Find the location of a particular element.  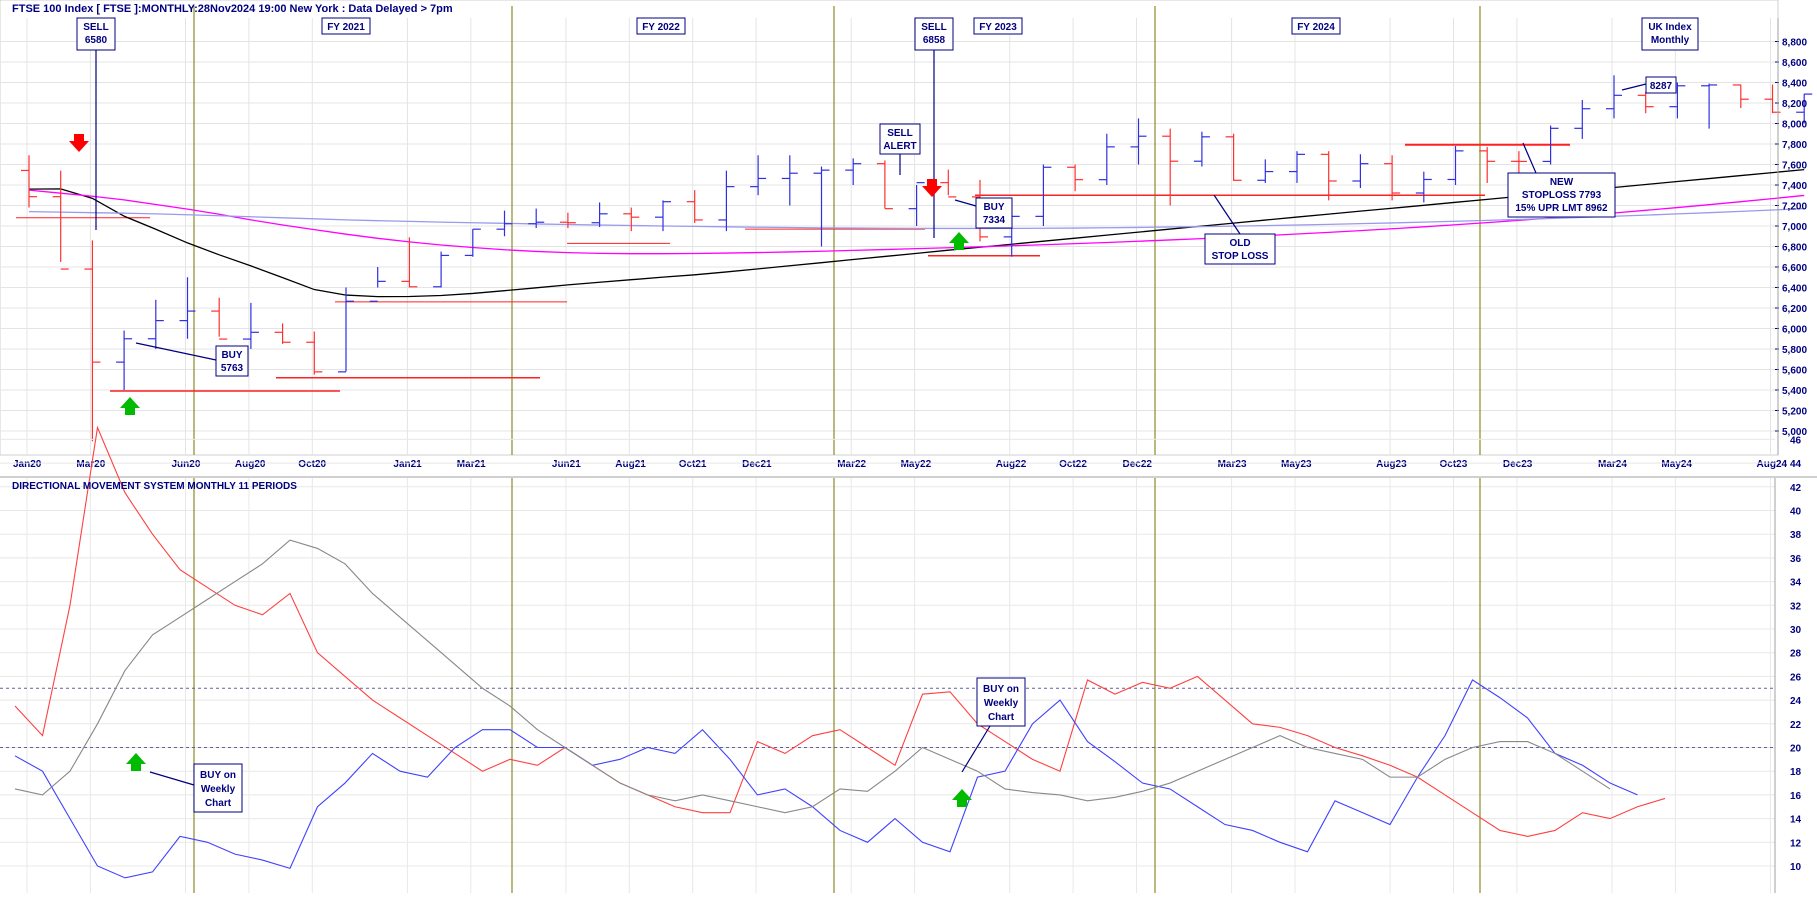

price-x-tick-label: Mar22 is located at coordinates (851, 464).